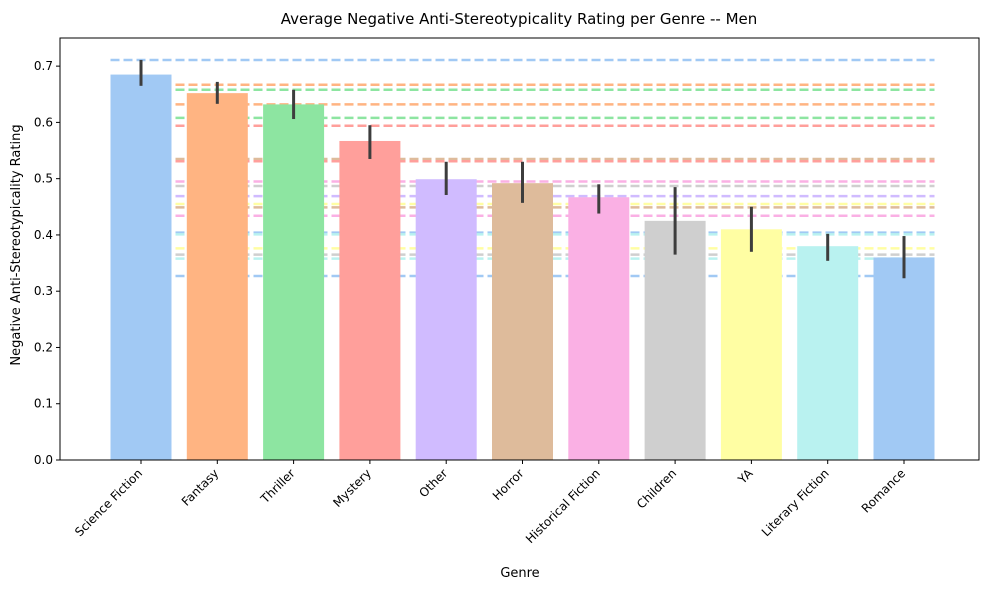  I want to click on y-tick-label: 0.3, so click(43, 291).